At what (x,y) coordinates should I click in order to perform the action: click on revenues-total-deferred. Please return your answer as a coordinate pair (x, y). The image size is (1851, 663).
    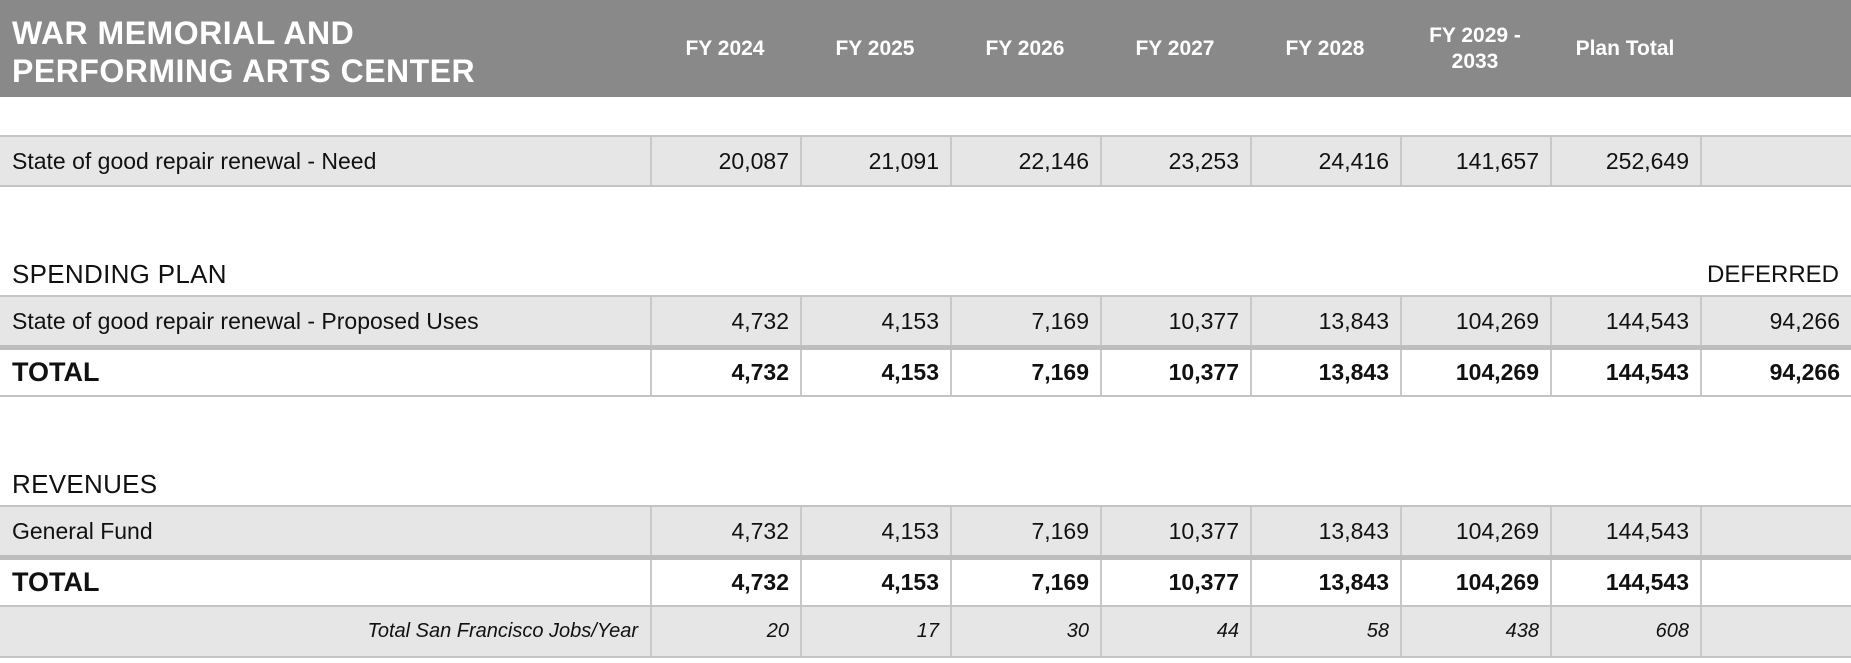
    Looking at the image, I should click on (1775, 582).